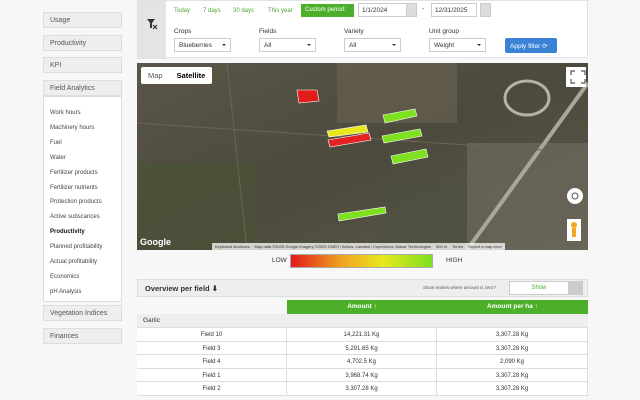 This screenshot has width=640, height=400. Describe the element at coordinates (191, 75) in the screenshot. I see `satellite-tab: Satellite` at that location.